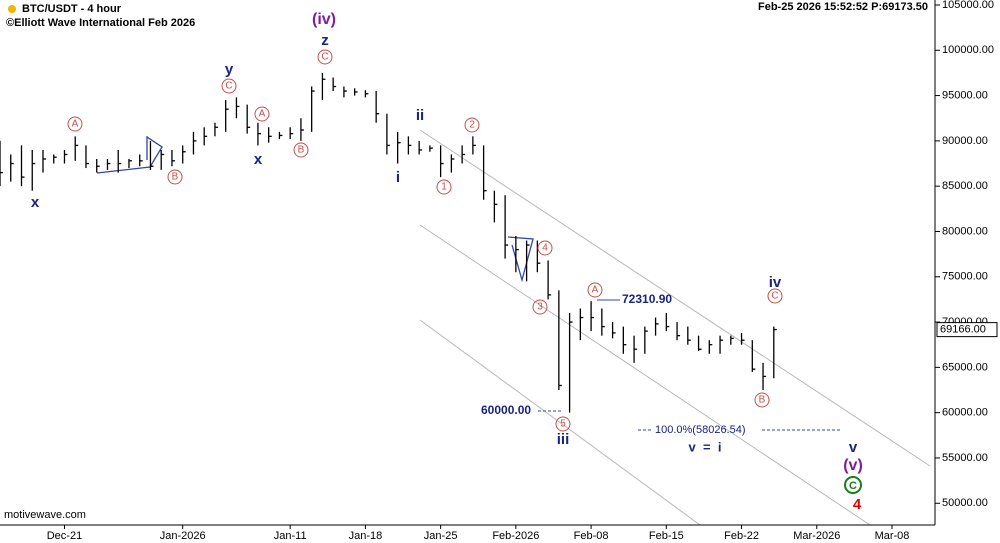 This screenshot has height=543, width=1000. I want to click on y-tick-label: 85000.00, so click(965, 186).